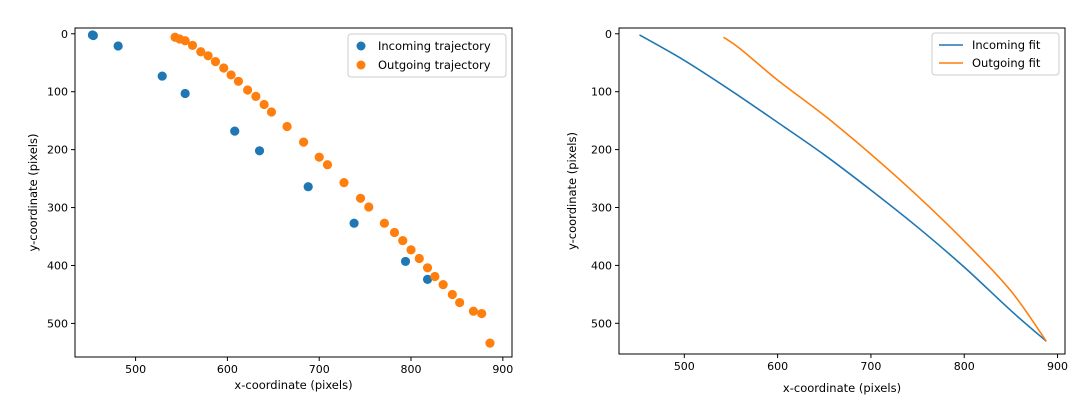 The image size is (1092, 416). I want to click on left-y-tick-label: 0, so click(64, 34).